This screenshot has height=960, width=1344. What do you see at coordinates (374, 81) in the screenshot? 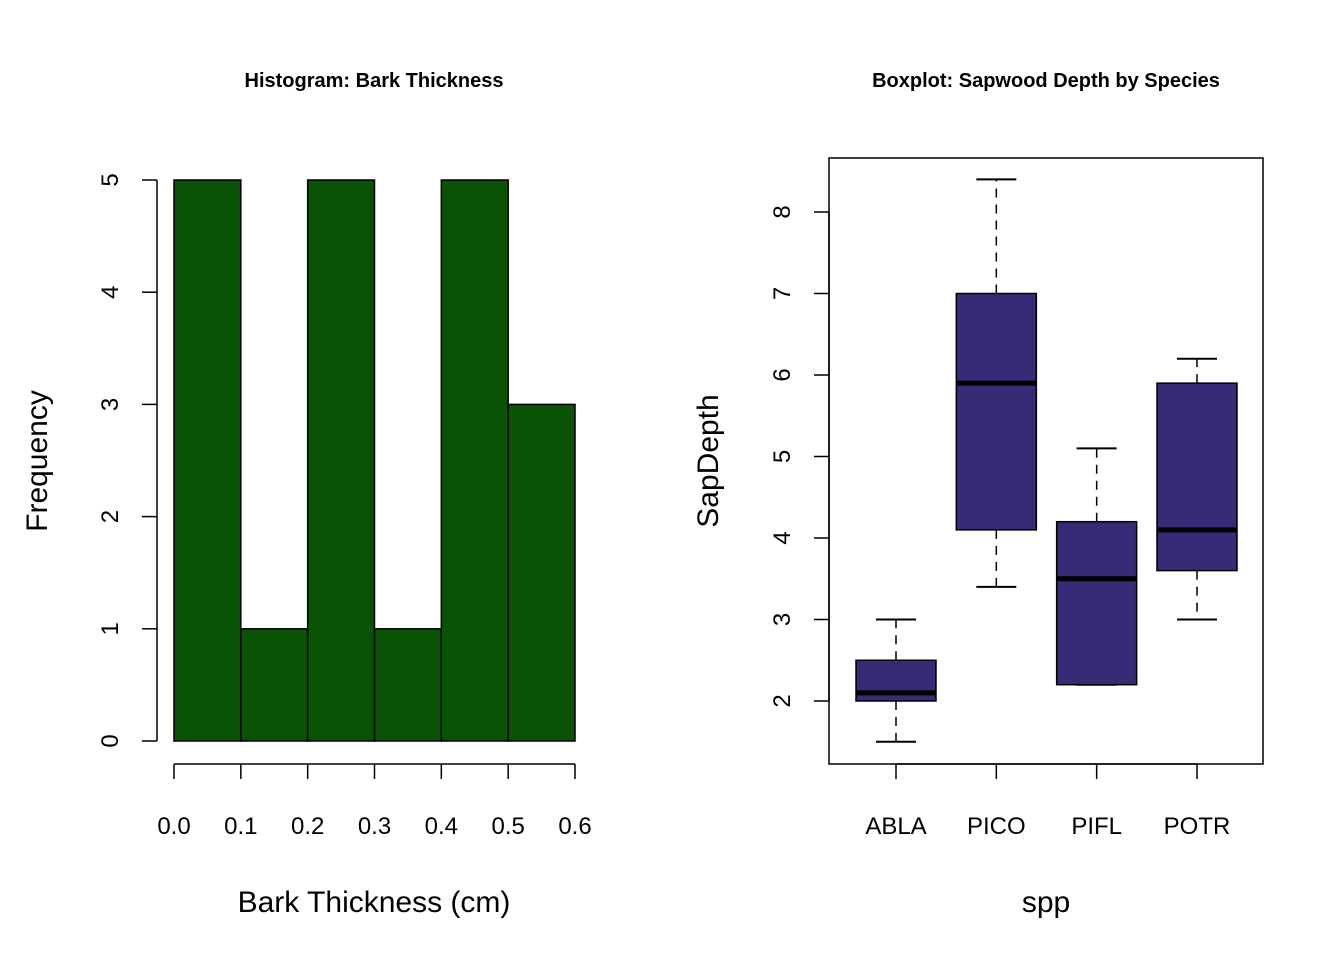
I see `histogram-title: Histogram: Bark Thickness` at bounding box center [374, 81].